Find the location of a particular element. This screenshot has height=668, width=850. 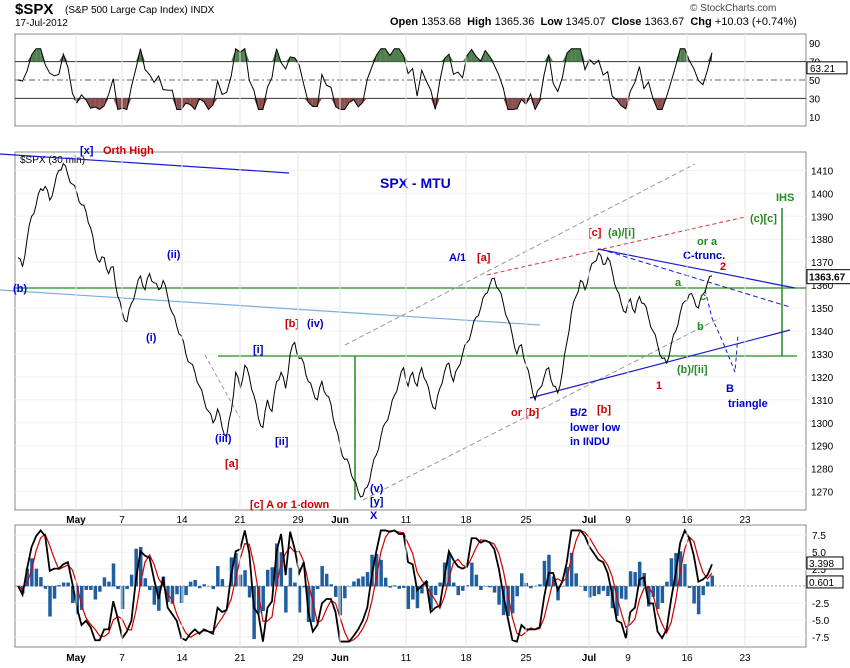

wave-label: [i] is located at coordinates (258, 350).